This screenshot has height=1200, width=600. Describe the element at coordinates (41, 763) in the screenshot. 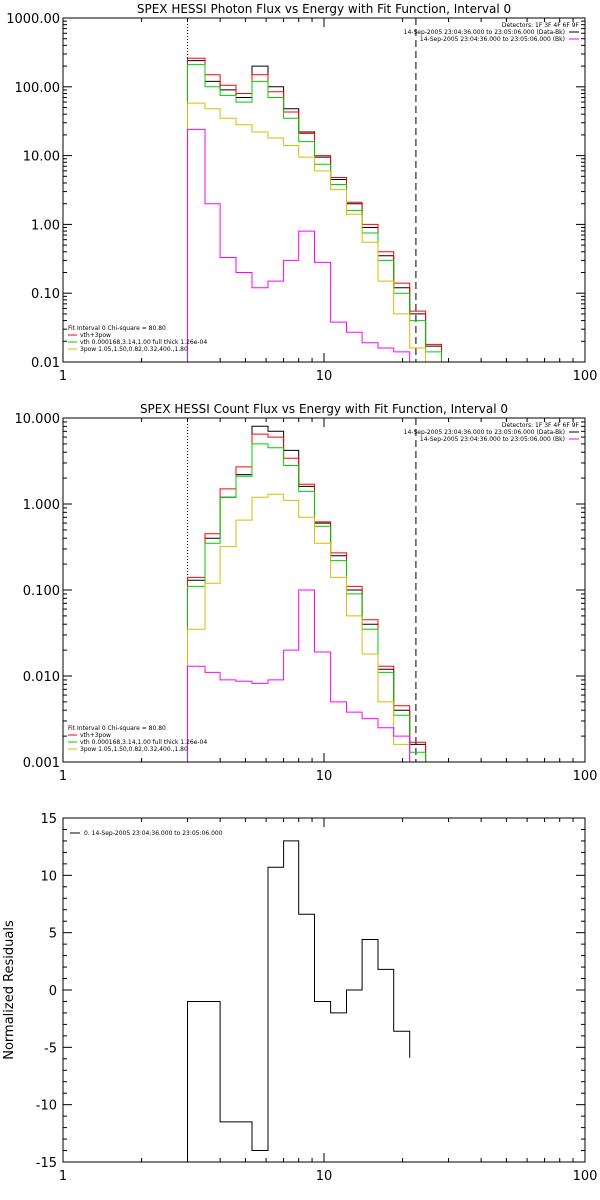

I see `y-tick-label: 0.001` at that location.